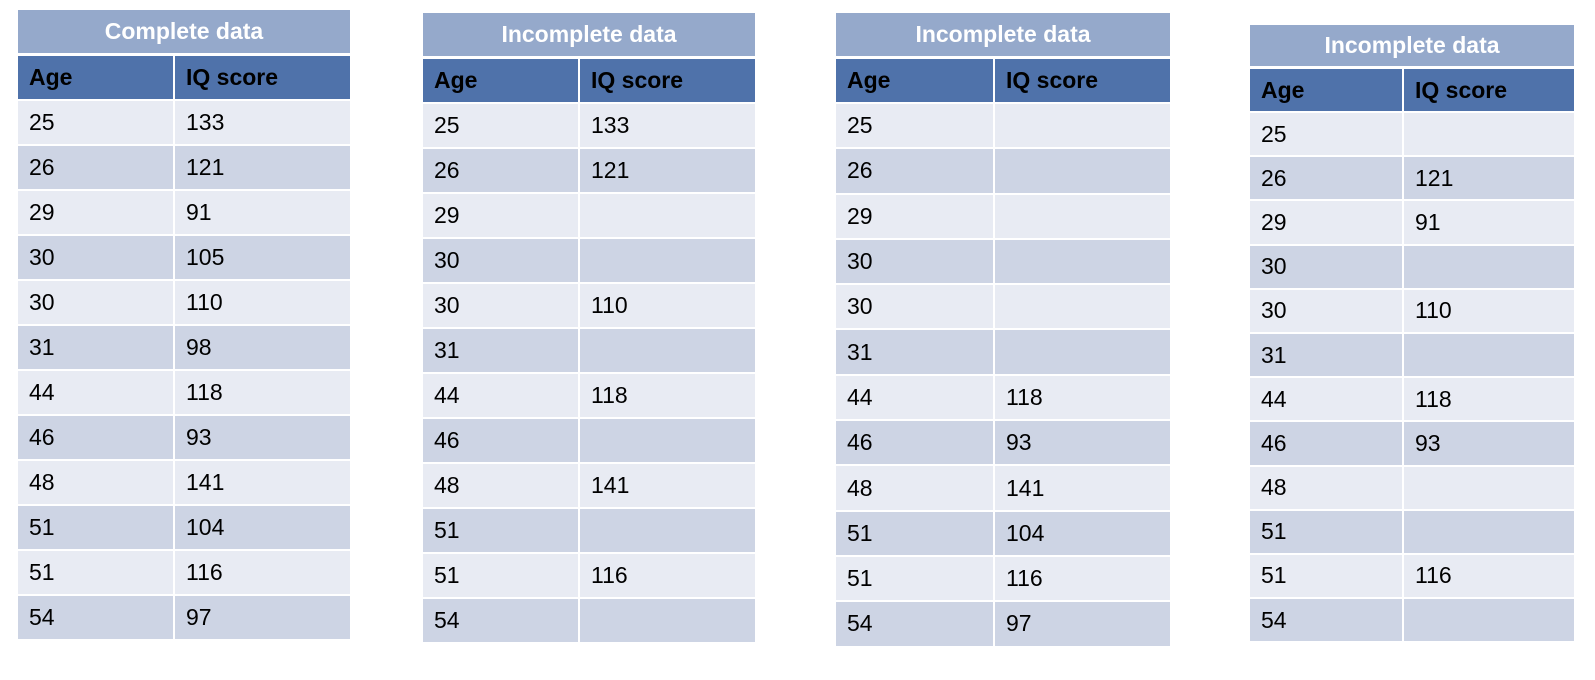 This screenshot has height=680, width=1595. Describe the element at coordinates (262, 258) in the screenshot. I see `cell-iq-score: 105` at that location.